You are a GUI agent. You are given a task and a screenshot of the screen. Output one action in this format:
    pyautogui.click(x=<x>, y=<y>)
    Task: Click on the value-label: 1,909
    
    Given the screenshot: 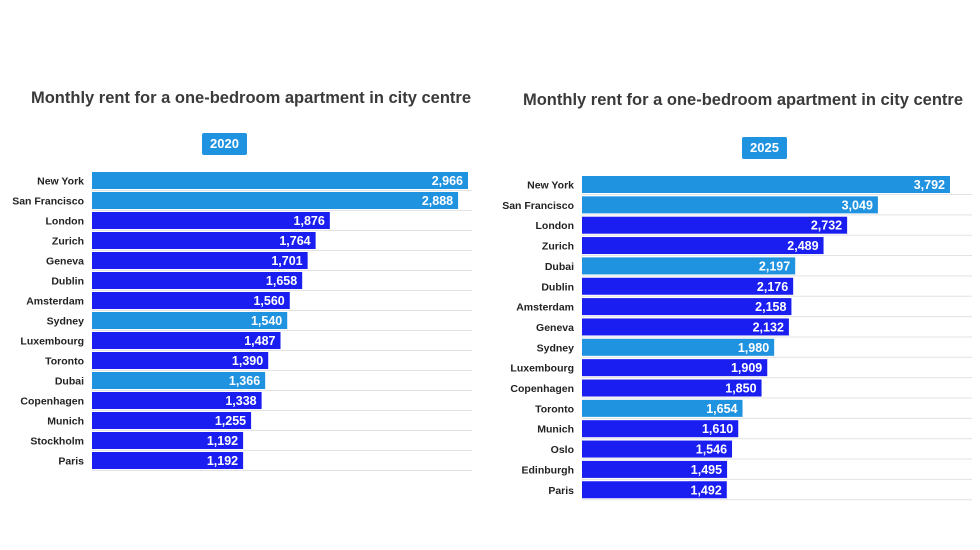 What is the action you would take?
    pyautogui.click(x=746, y=368)
    